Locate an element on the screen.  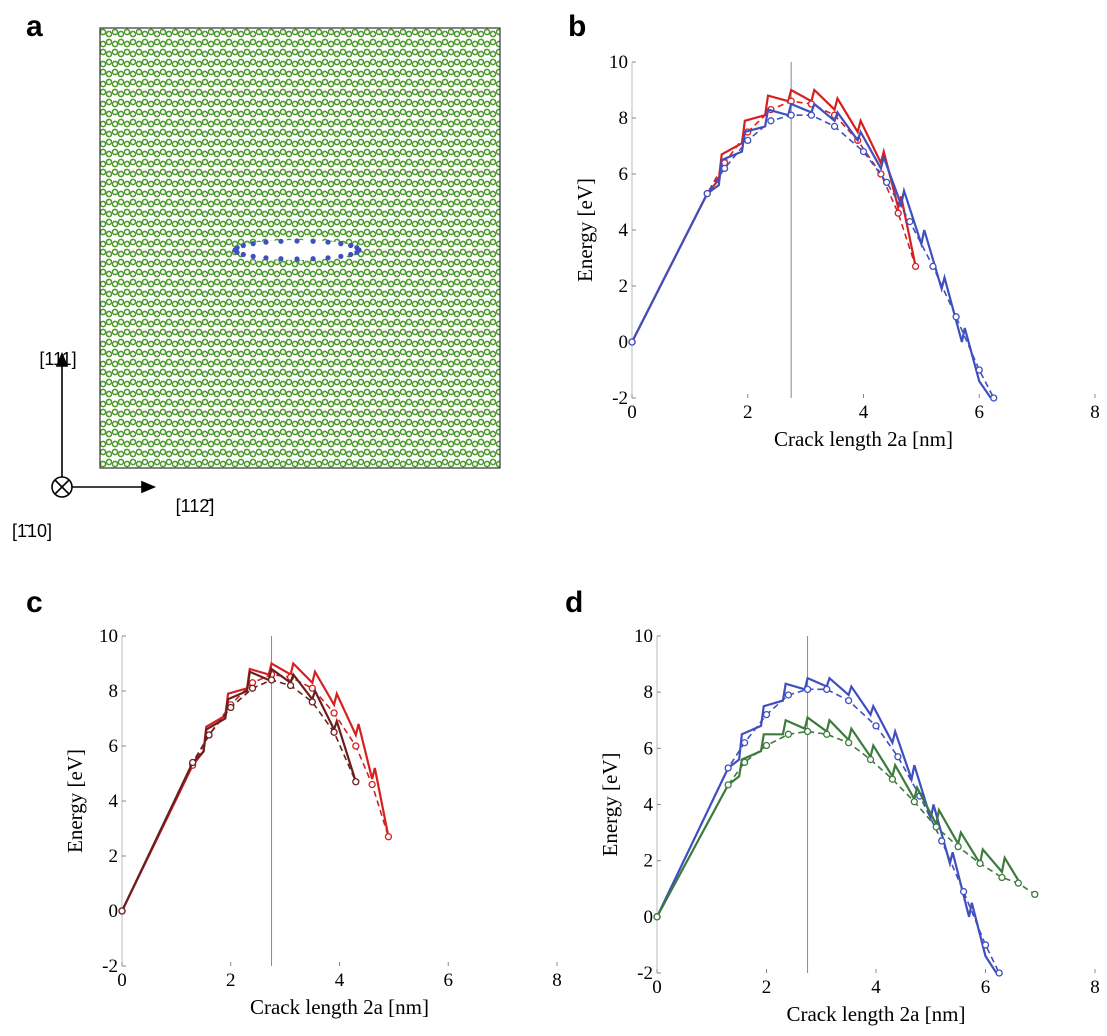
crack-hole is located at coordinates (297, 250).